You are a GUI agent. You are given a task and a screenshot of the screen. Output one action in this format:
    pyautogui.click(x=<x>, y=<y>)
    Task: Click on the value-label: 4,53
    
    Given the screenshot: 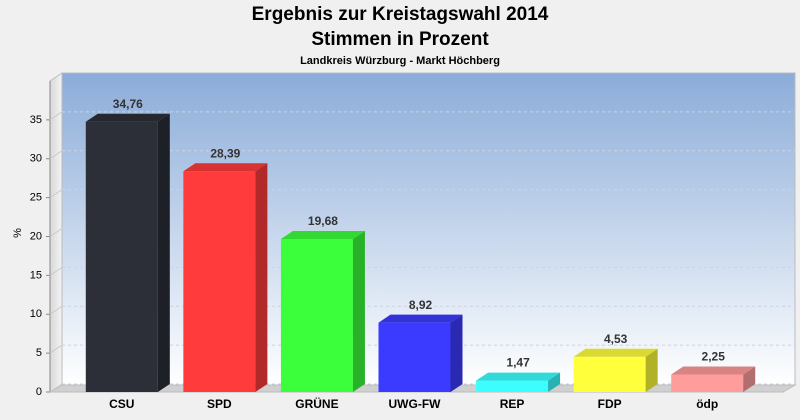 What is the action you would take?
    pyautogui.click(x=616, y=339)
    